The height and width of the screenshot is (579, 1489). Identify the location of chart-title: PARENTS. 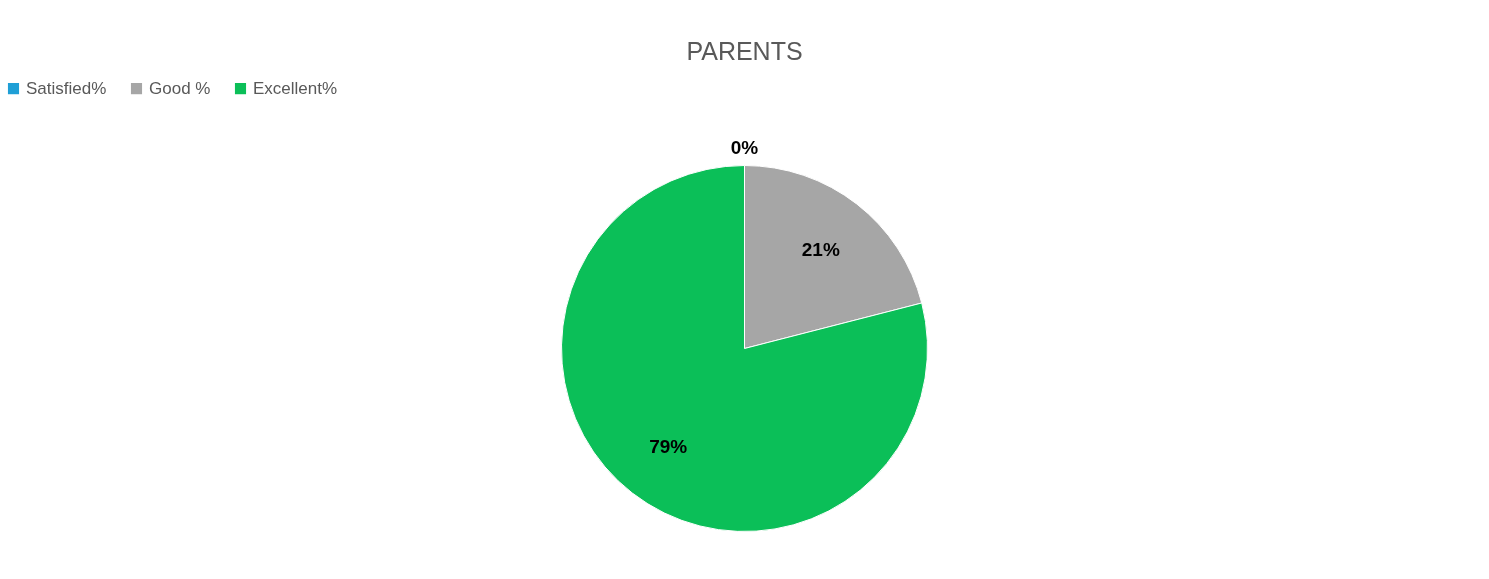
(744, 51).